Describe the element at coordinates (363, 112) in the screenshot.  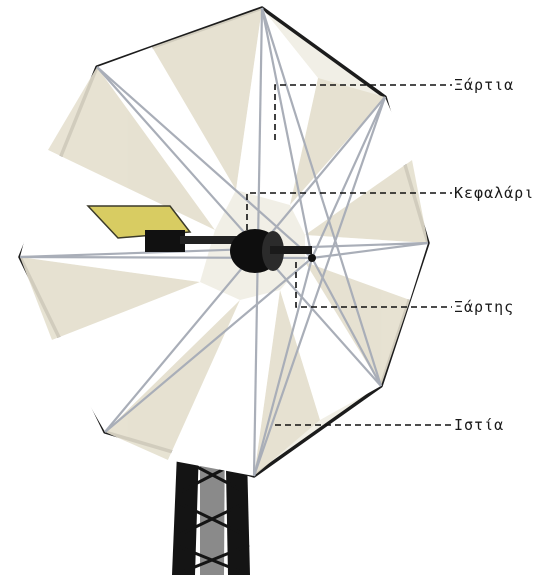
I see `leader-xartia` at that location.